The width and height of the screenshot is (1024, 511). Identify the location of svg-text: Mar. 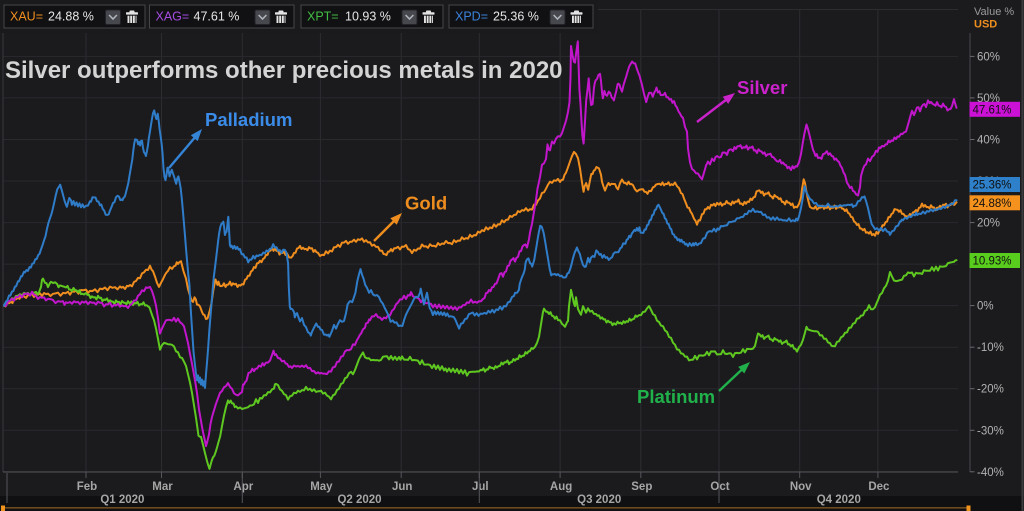
(162, 487).